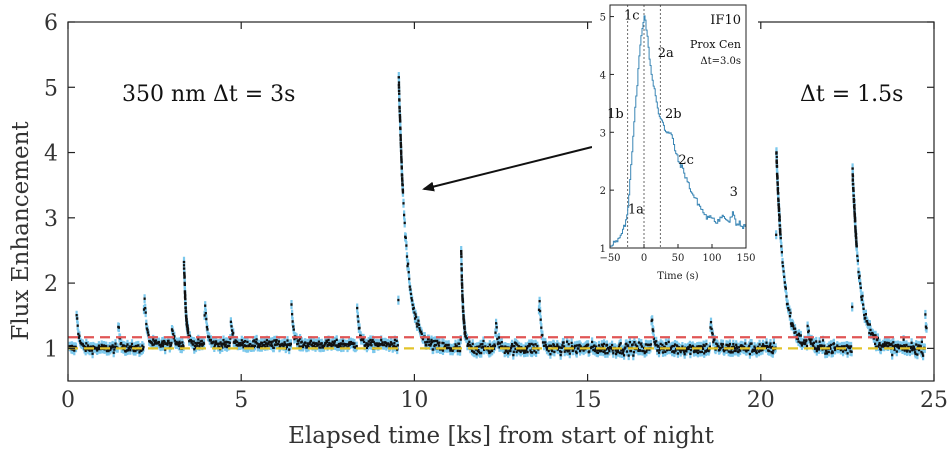 The image size is (952, 450). What do you see at coordinates (632, 15) in the screenshot?
I see `inset-phase-label-1c: 1c` at bounding box center [632, 15].